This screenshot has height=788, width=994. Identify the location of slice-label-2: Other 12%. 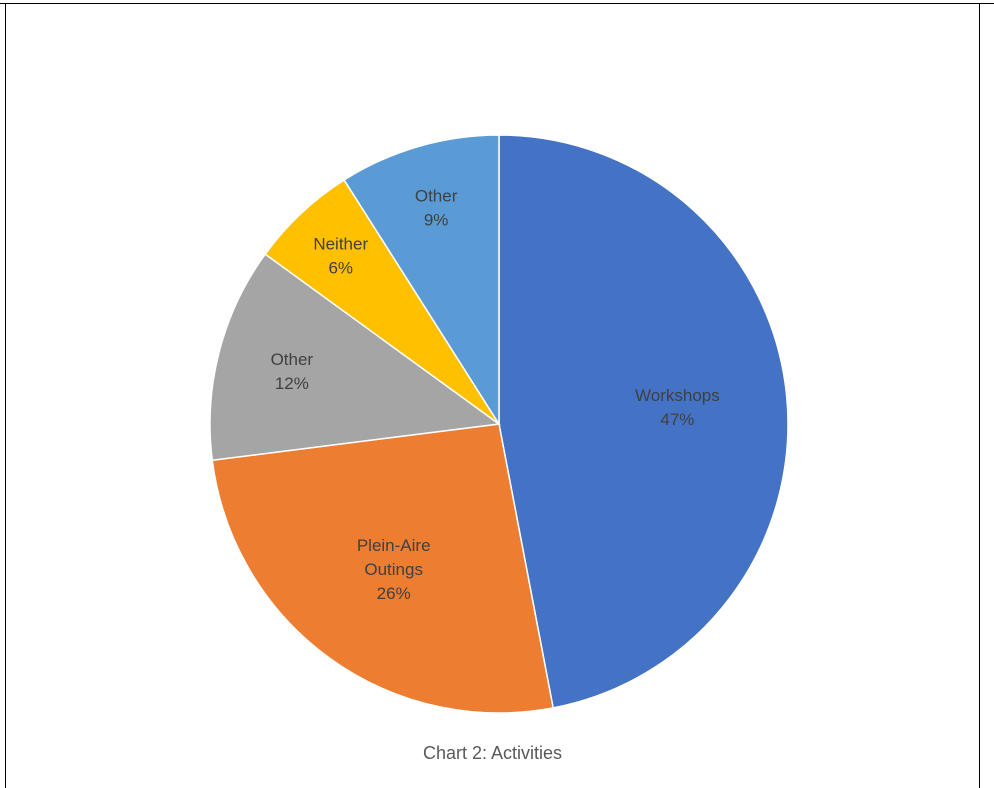
(292, 371).